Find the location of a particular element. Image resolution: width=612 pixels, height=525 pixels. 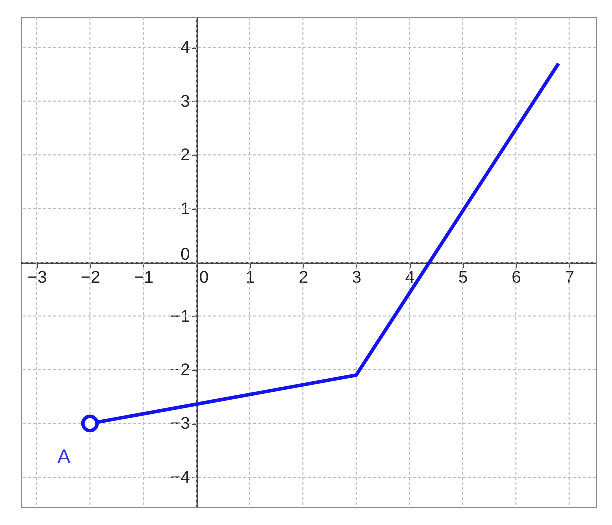

x-tick-label: 0 is located at coordinates (204, 278).